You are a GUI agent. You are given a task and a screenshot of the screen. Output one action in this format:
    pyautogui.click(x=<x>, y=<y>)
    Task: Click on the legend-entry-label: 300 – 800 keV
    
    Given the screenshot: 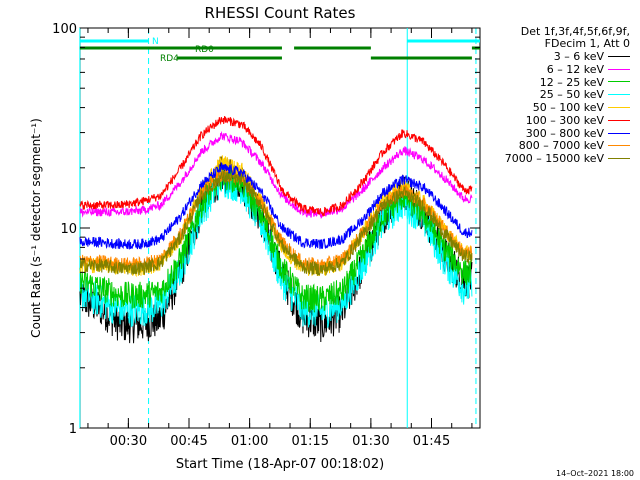 What is the action you would take?
    pyautogui.click(x=564, y=133)
    